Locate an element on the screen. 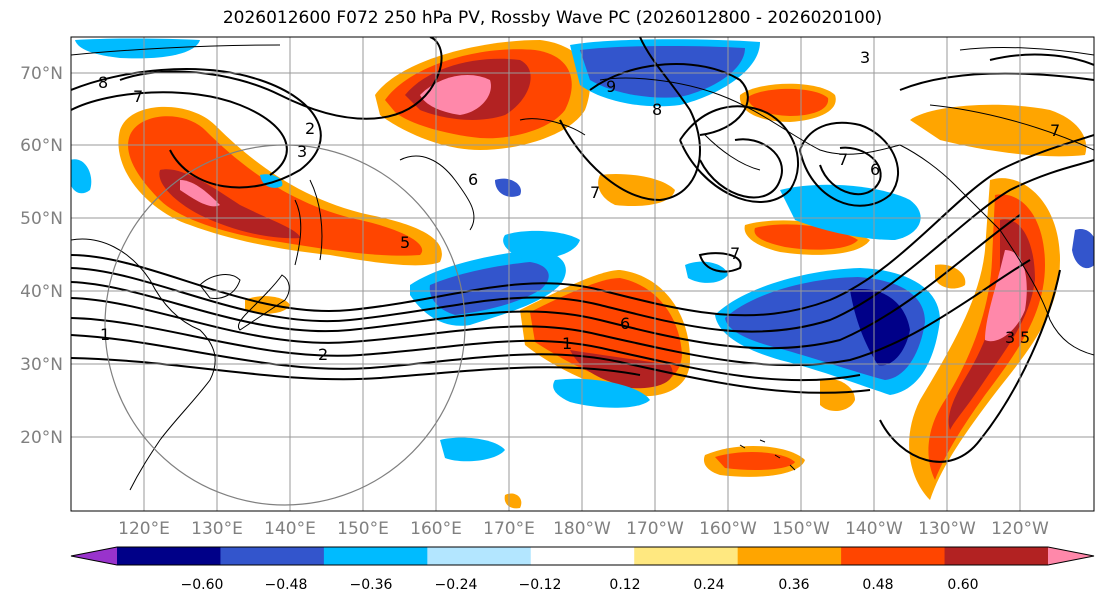 The width and height of the screenshot is (1105, 604). lat-label: 70°N is located at coordinates (41, 74).